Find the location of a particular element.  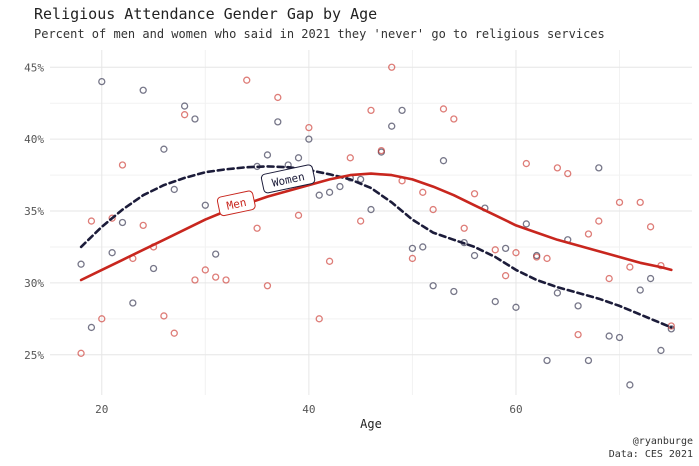

y-axis-ticks: 25% 30% 35% 40% 45% is located at coordinates (34, 211).